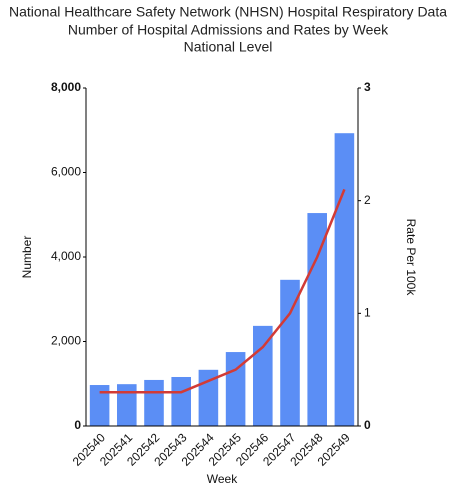  Describe the element at coordinates (66, 172) in the screenshot. I see `y-tick-label: 6,000` at that location.